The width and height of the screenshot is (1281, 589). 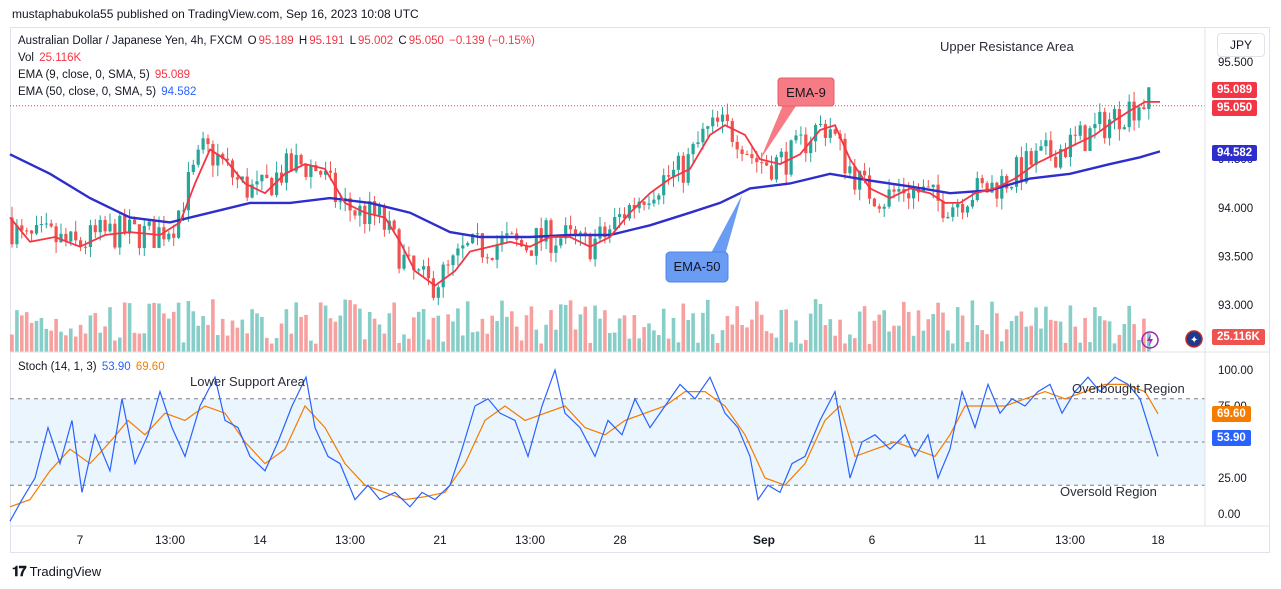 I want to click on currency-selector: JPY, so click(x=1241, y=45).